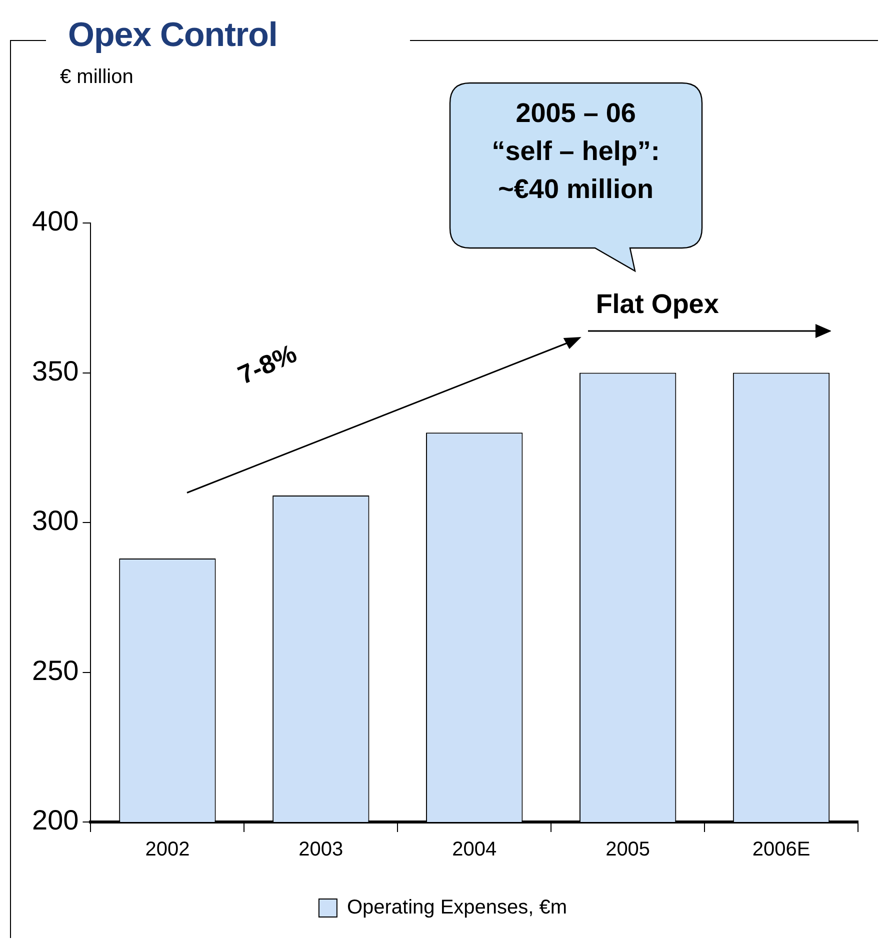 This screenshot has width=886, height=946. What do you see at coordinates (575, 151) in the screenshot?
I see `text: 2005 – 06 “self – help”: ~€40 million` at bounding box center [575, 151].